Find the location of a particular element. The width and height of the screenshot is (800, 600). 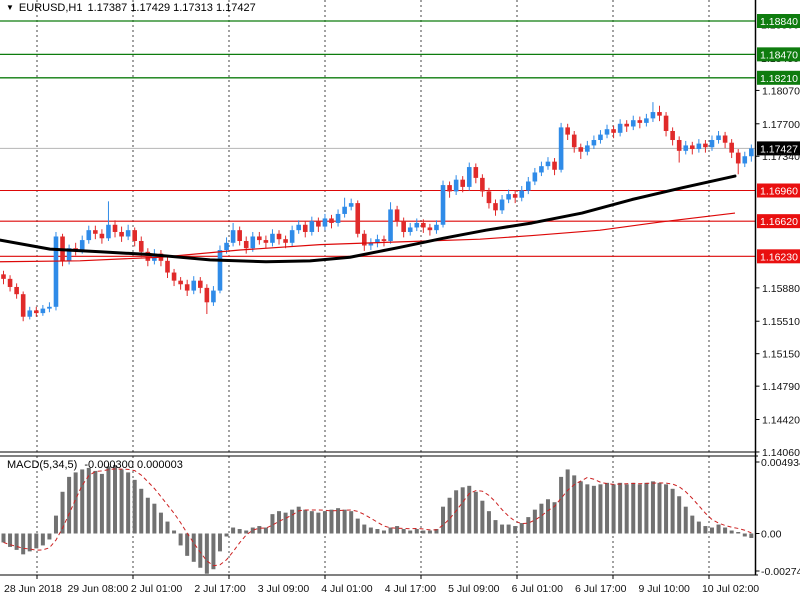

symbol-dropdown-icon: ▼ is located at coordinates (10, 7).